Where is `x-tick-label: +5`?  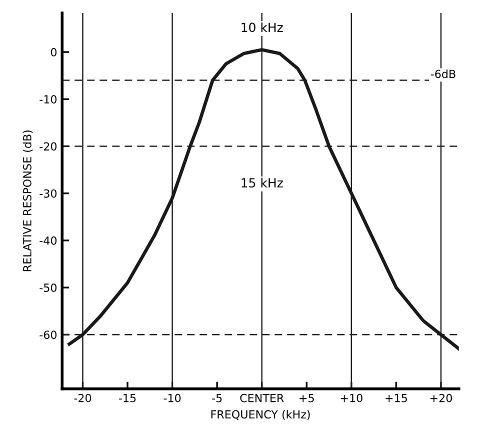
x-tick-label: +5 is located at coordinates (307, 398).